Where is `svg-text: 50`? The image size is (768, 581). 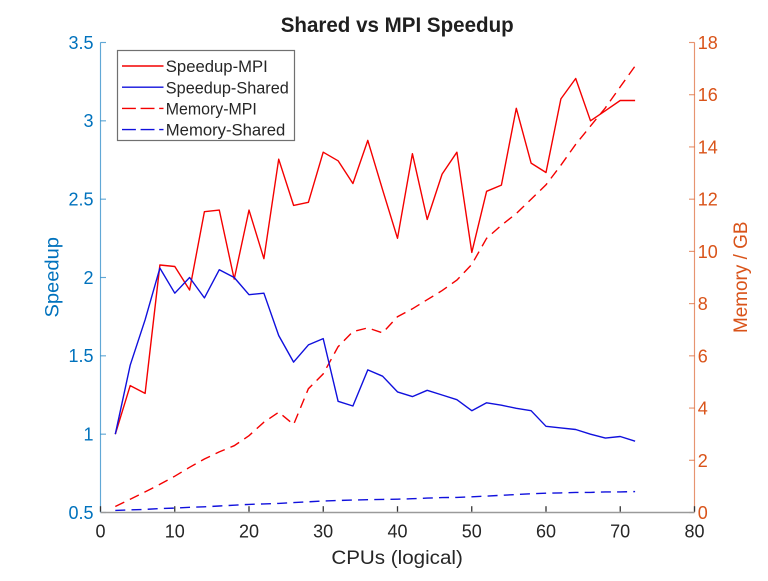
svg-text: 50 is located at coordinates (472, 531).